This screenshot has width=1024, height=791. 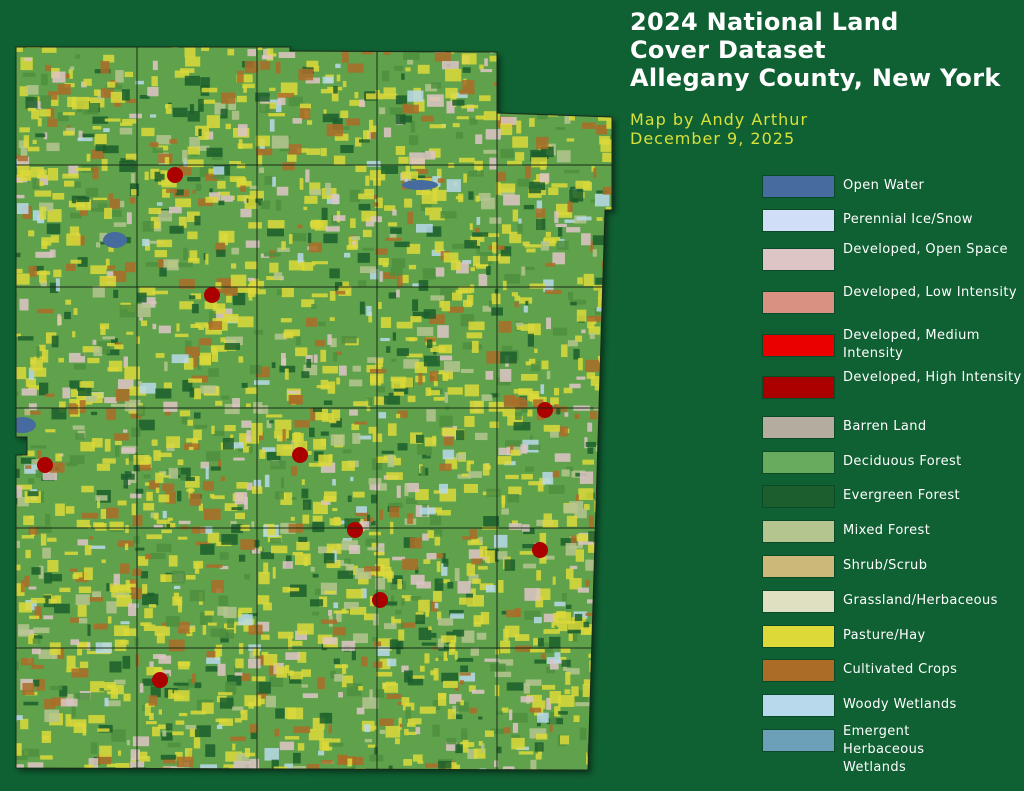 I want to click on legend-swatch, so click(x=798, y=387).